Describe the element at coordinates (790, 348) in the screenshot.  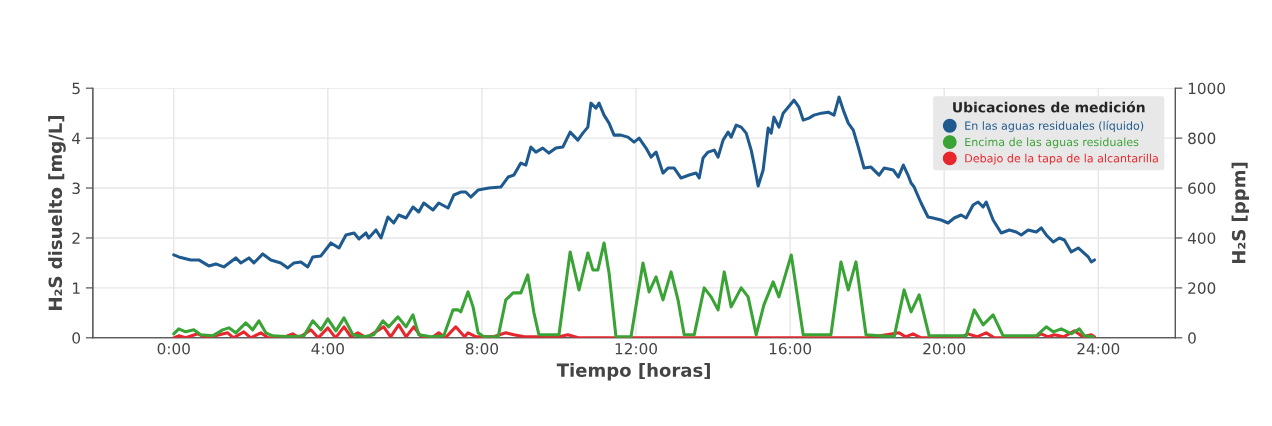
I see `x-tick-label: 16:00` at that location.